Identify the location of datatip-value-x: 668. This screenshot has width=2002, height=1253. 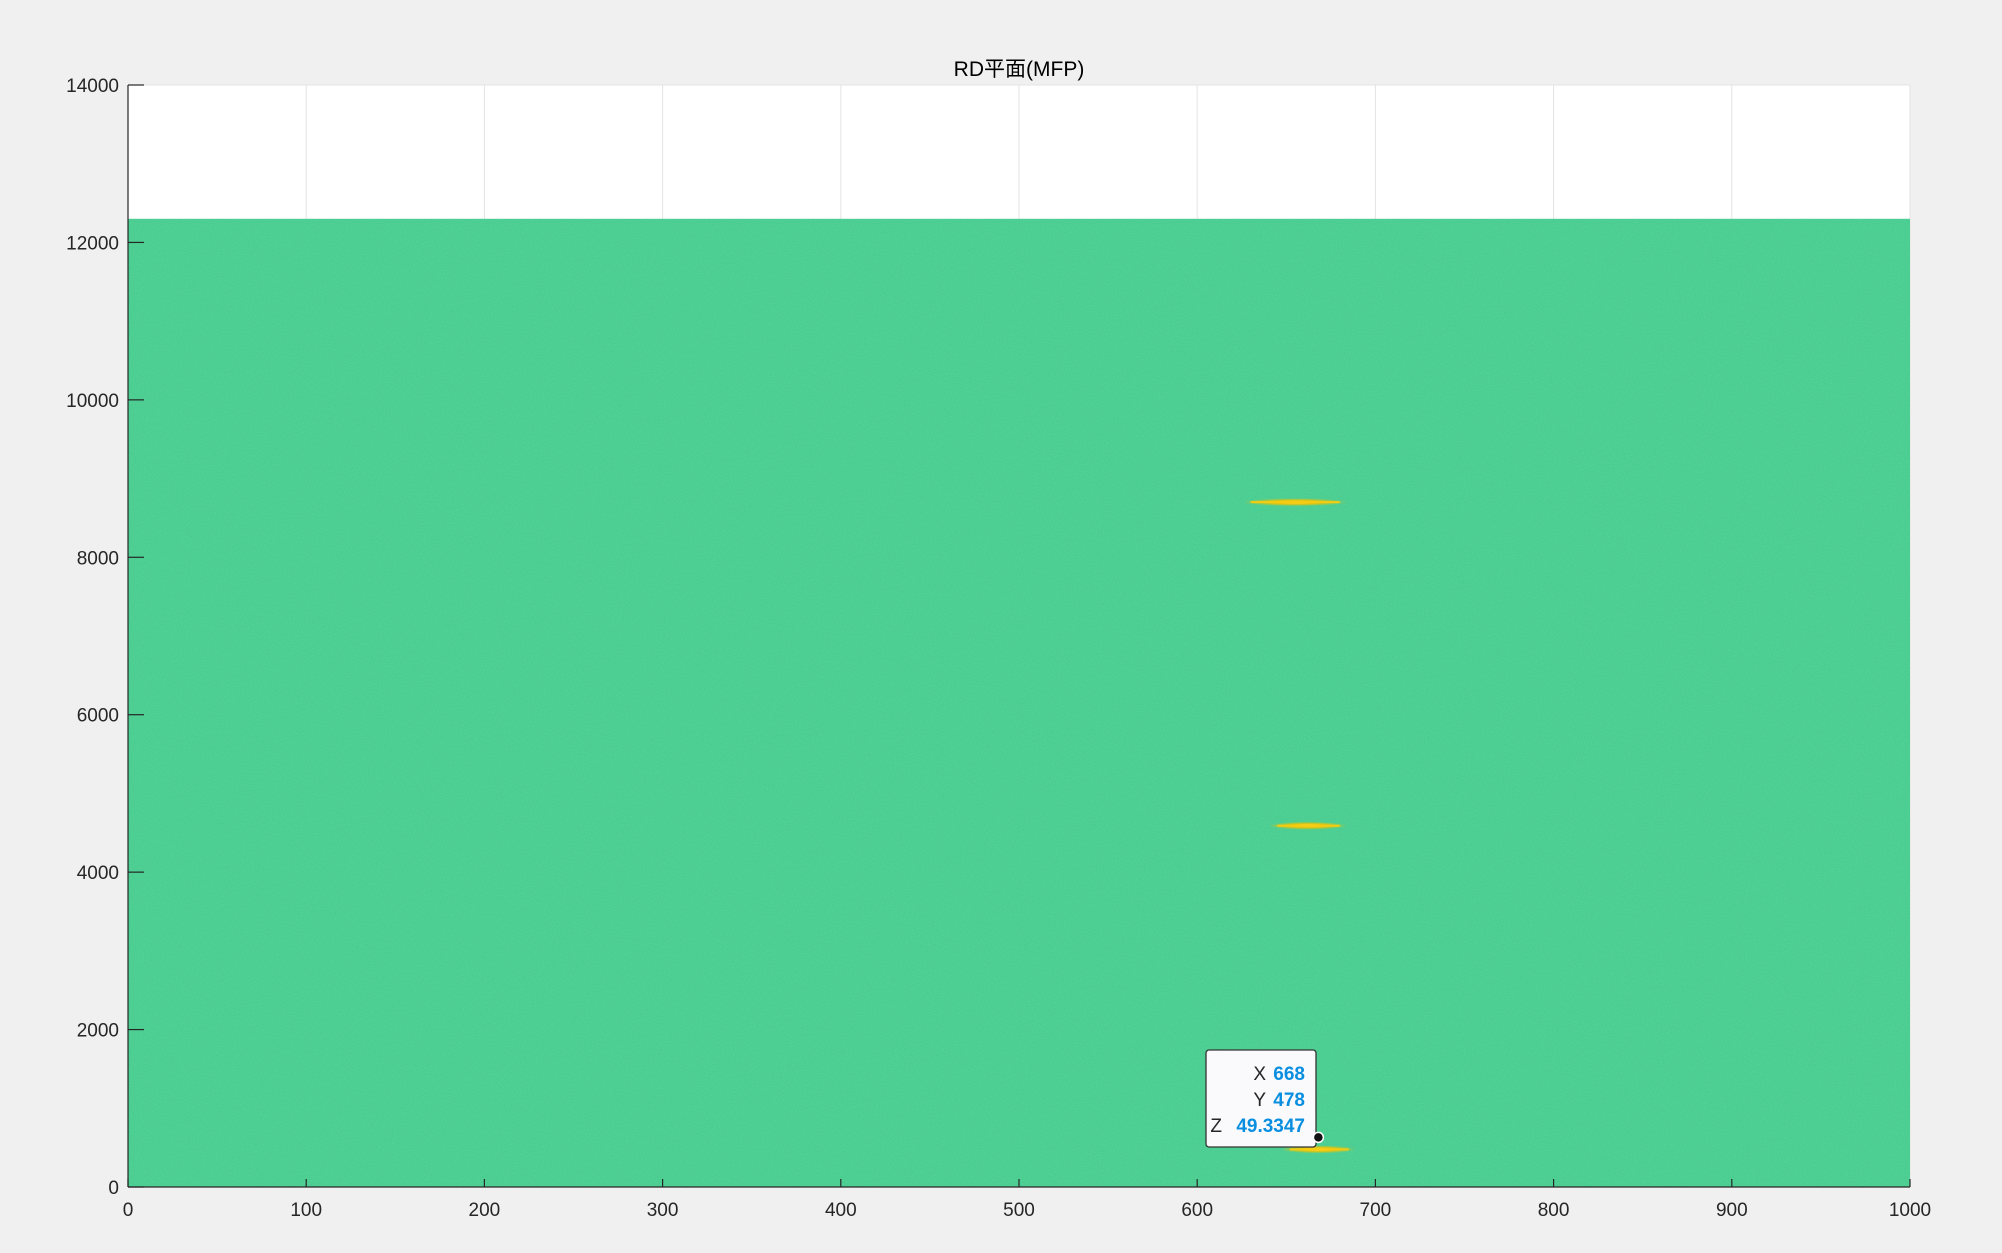
(1289, 1074).